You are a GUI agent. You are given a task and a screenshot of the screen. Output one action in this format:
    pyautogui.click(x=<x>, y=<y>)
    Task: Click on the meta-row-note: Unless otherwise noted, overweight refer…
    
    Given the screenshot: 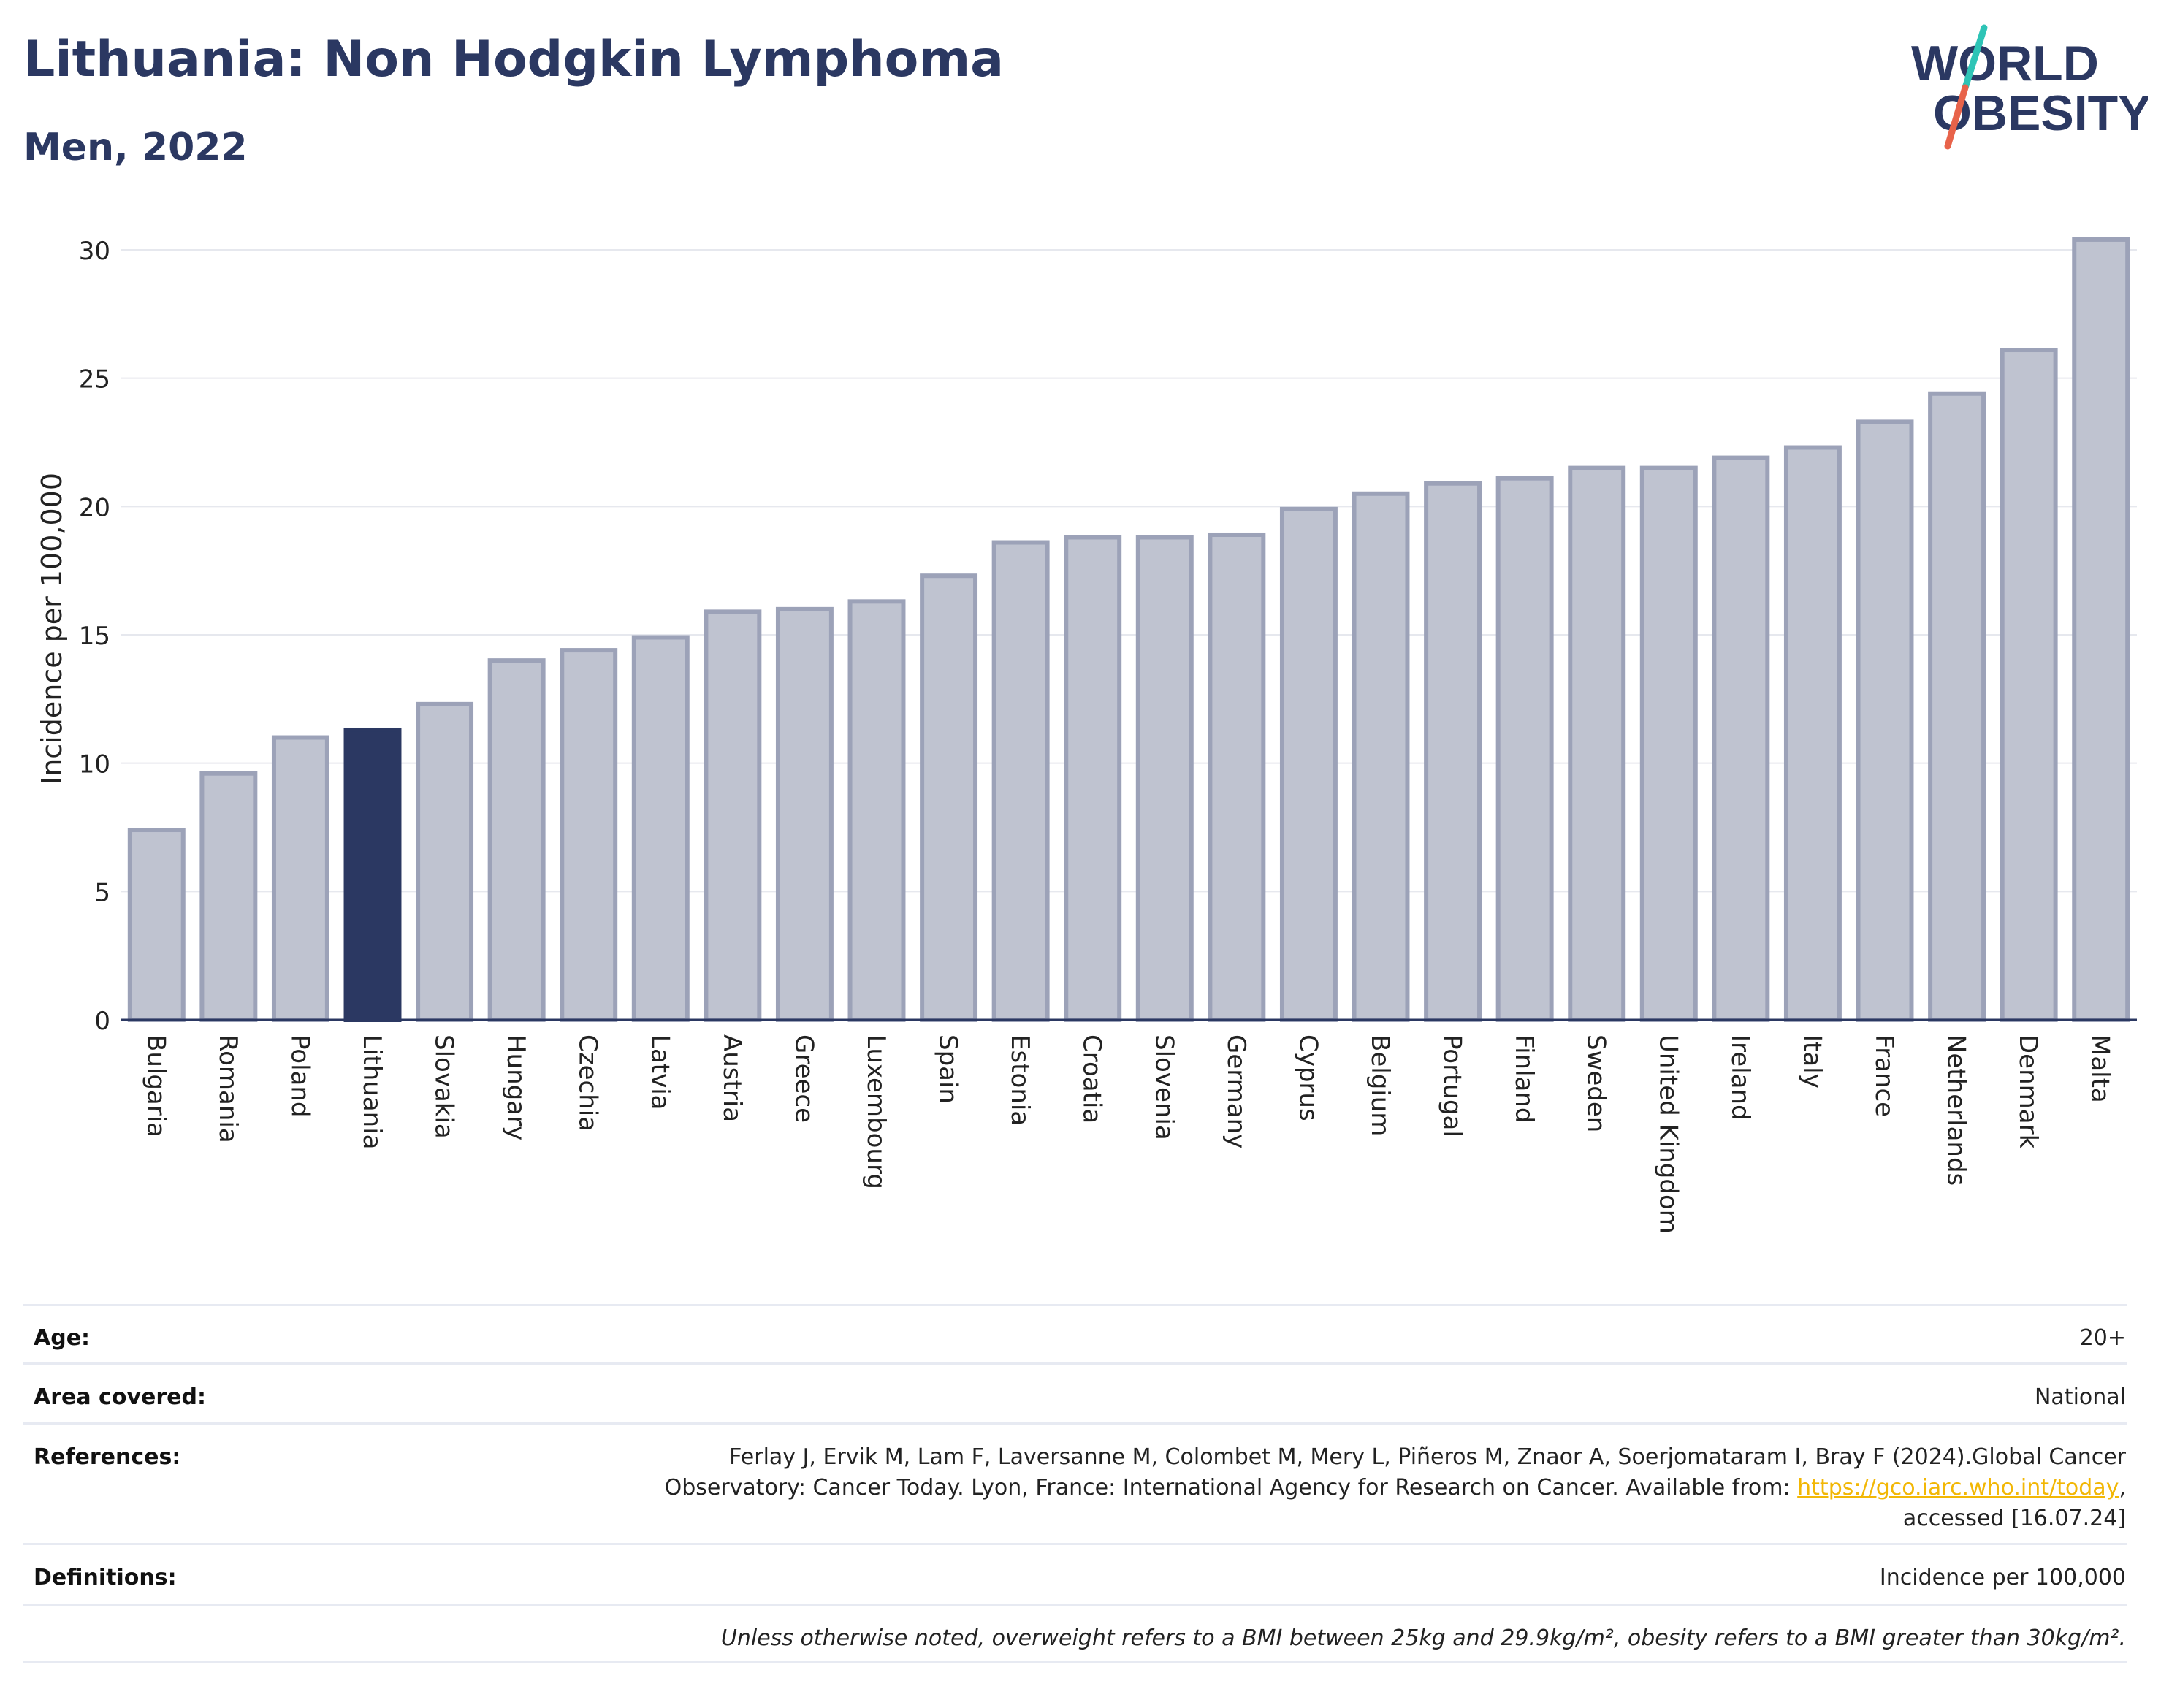 What is the action you would take?
    pyautogui.click(x=1075, y=1633)
    